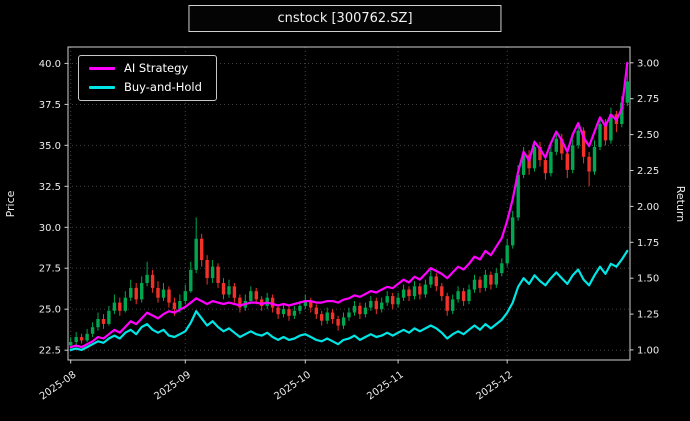  I want to click on return-tick-label: 2.75, so click(648, 99).